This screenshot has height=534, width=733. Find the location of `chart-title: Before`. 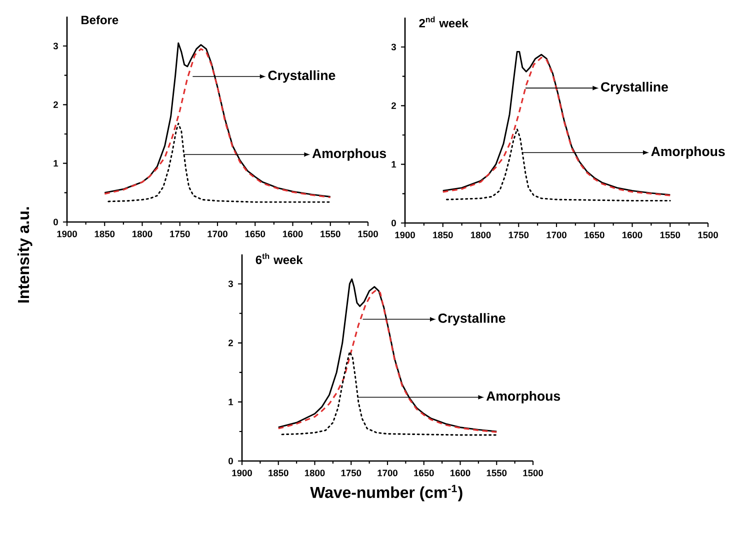

chart-title: Before is located at coordinates (100, 19).